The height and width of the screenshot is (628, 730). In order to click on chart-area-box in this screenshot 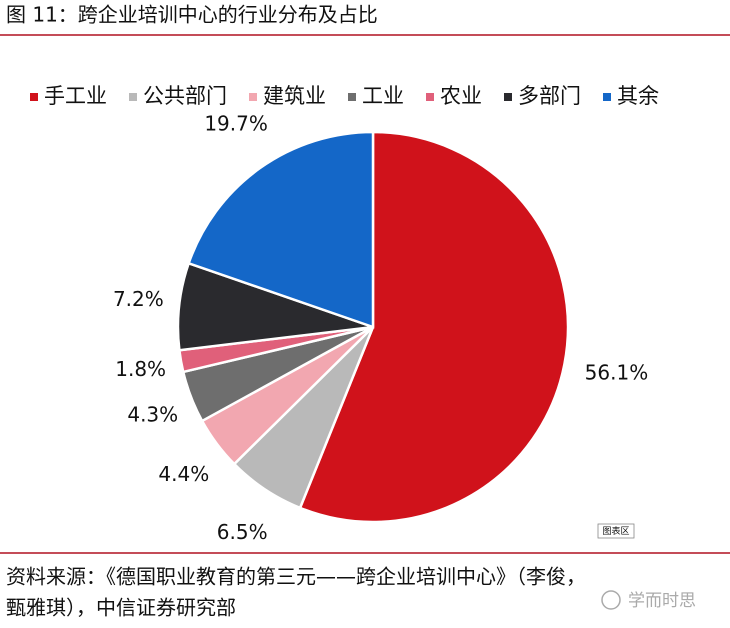, I will do `click(616, 531)`.